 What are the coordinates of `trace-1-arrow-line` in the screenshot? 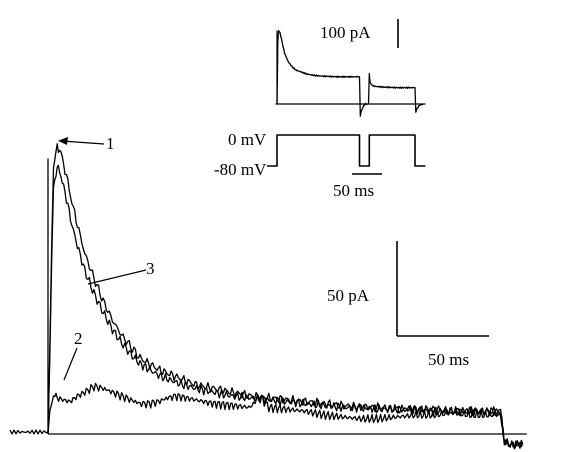 It's located at (83, 142).